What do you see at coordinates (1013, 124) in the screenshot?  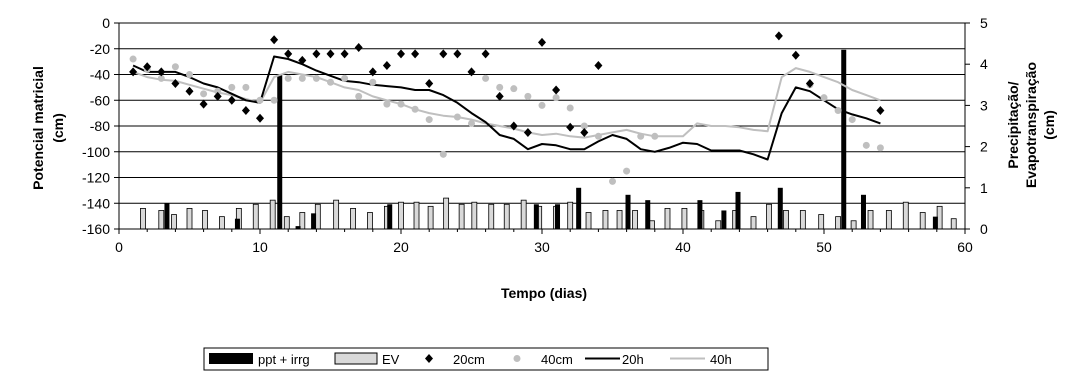 I see `y2-axis-title-line-1: Precipitação/` at bounding box center [1013, 124].